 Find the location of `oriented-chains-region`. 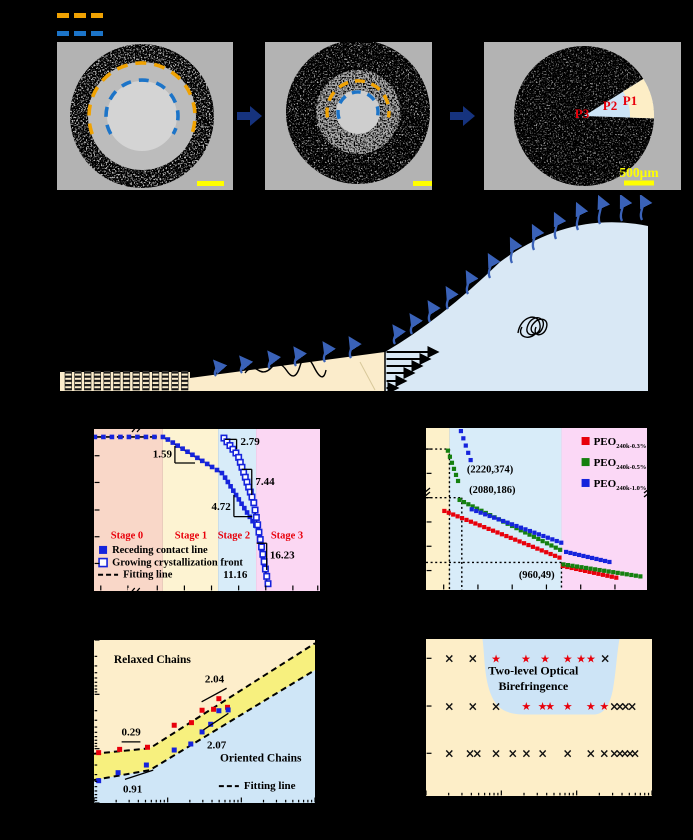

oriented-chains-region is located at coordinates (204, 736).